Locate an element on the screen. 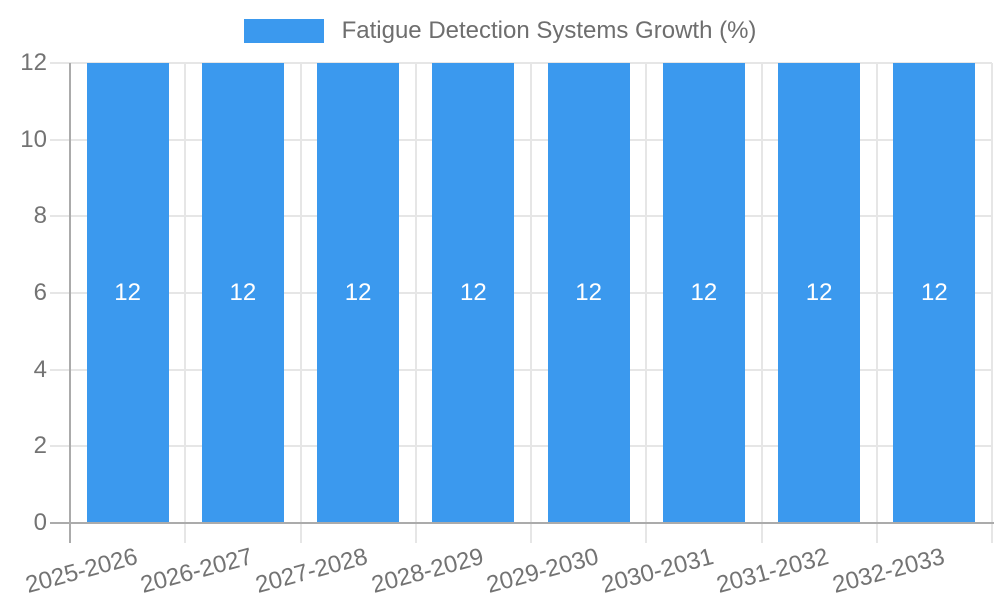  x-axis-tick-label: 2028-2029 is located at coordinates (427, 571).